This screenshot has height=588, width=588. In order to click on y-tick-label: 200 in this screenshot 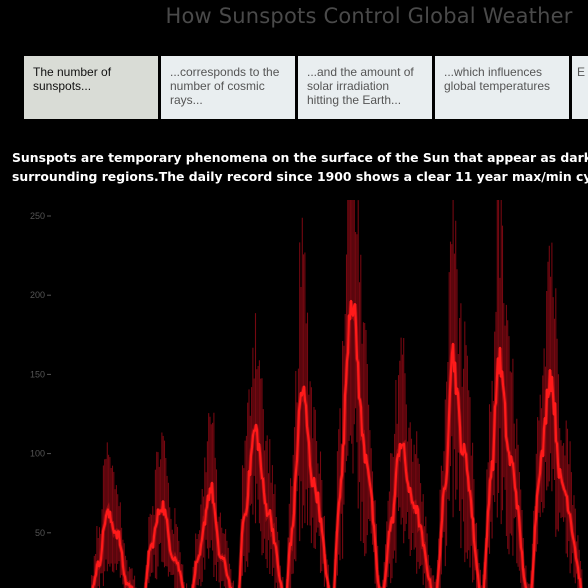, I will do `click(37, 295)`.